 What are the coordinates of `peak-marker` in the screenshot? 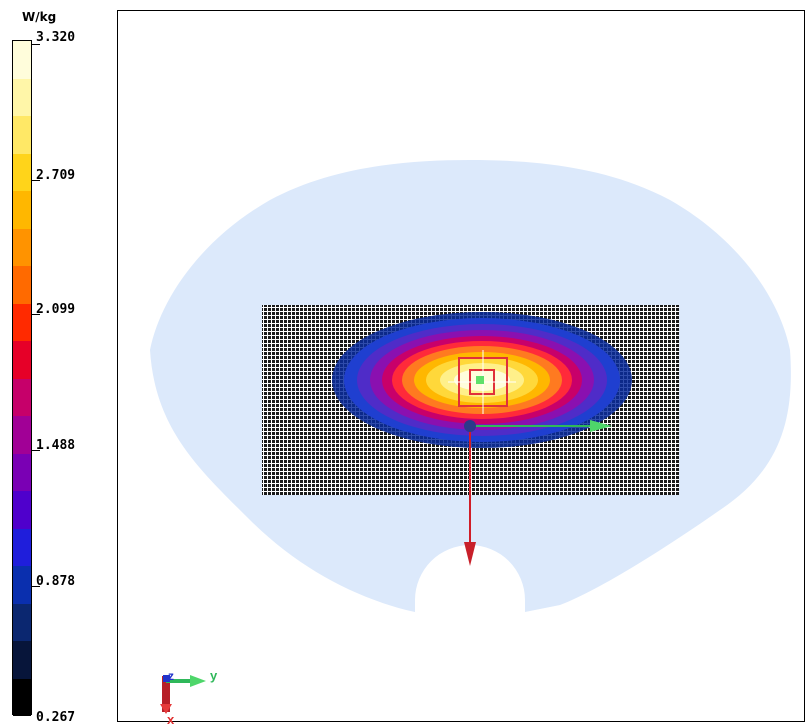 It's located at (480, 380).